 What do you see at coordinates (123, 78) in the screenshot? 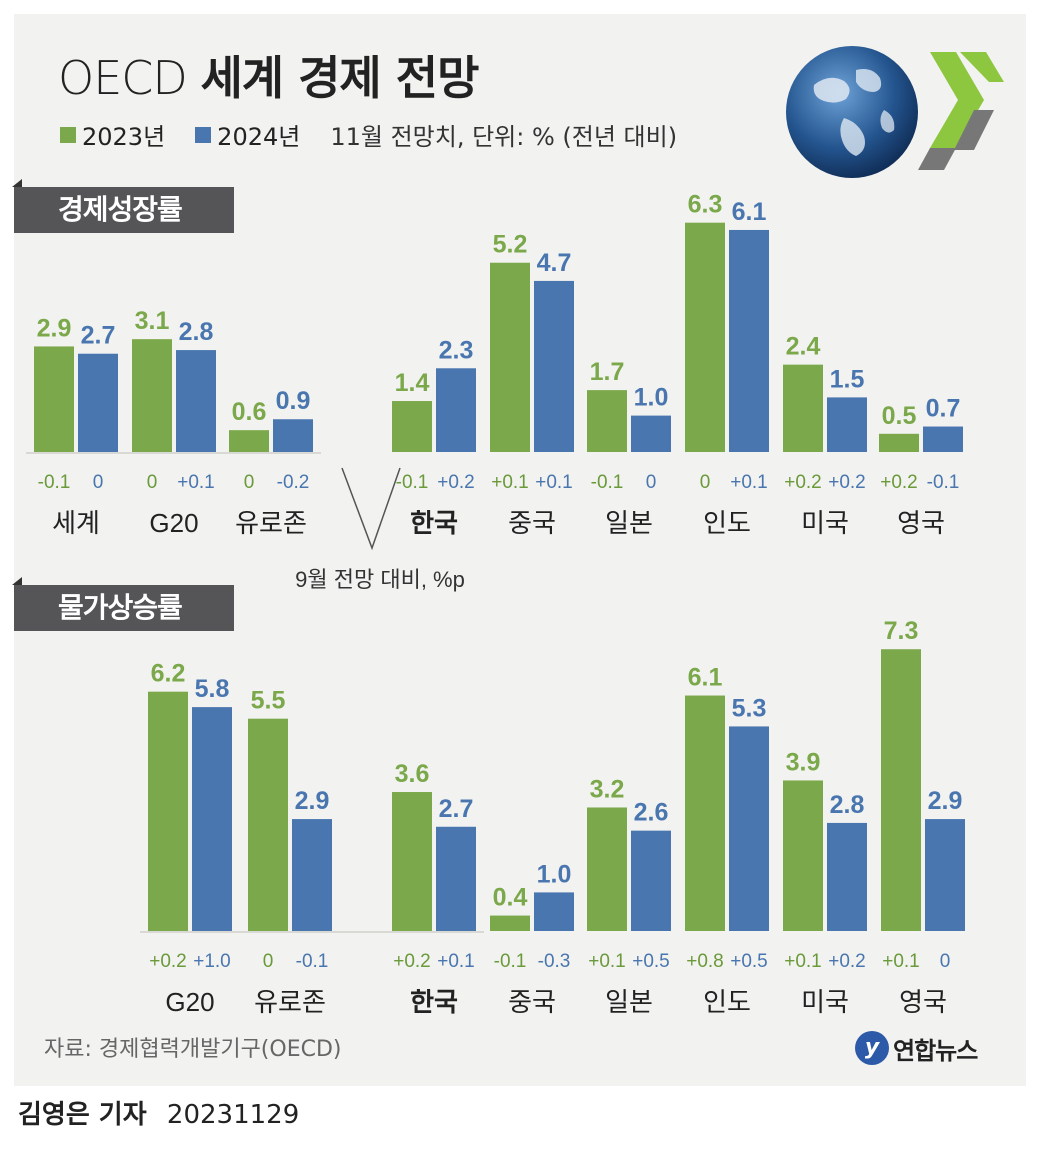
I see `title-prefix: OECD` at bounding box center [123, 78].